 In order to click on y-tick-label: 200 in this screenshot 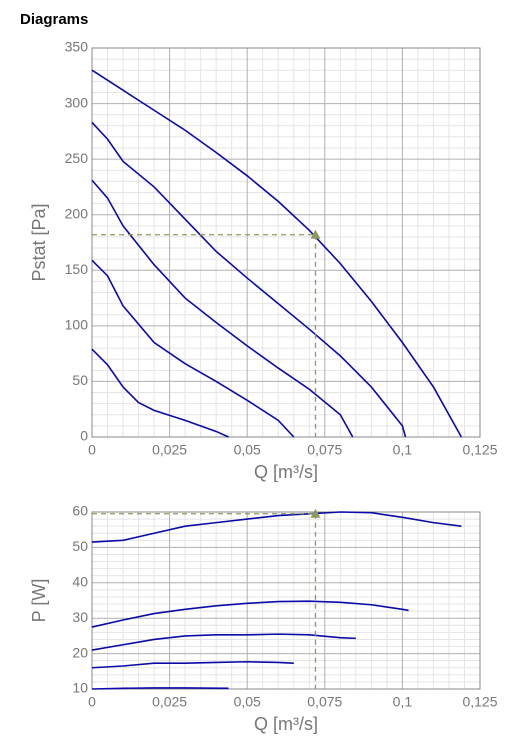, I will do `click(77, 213)`.